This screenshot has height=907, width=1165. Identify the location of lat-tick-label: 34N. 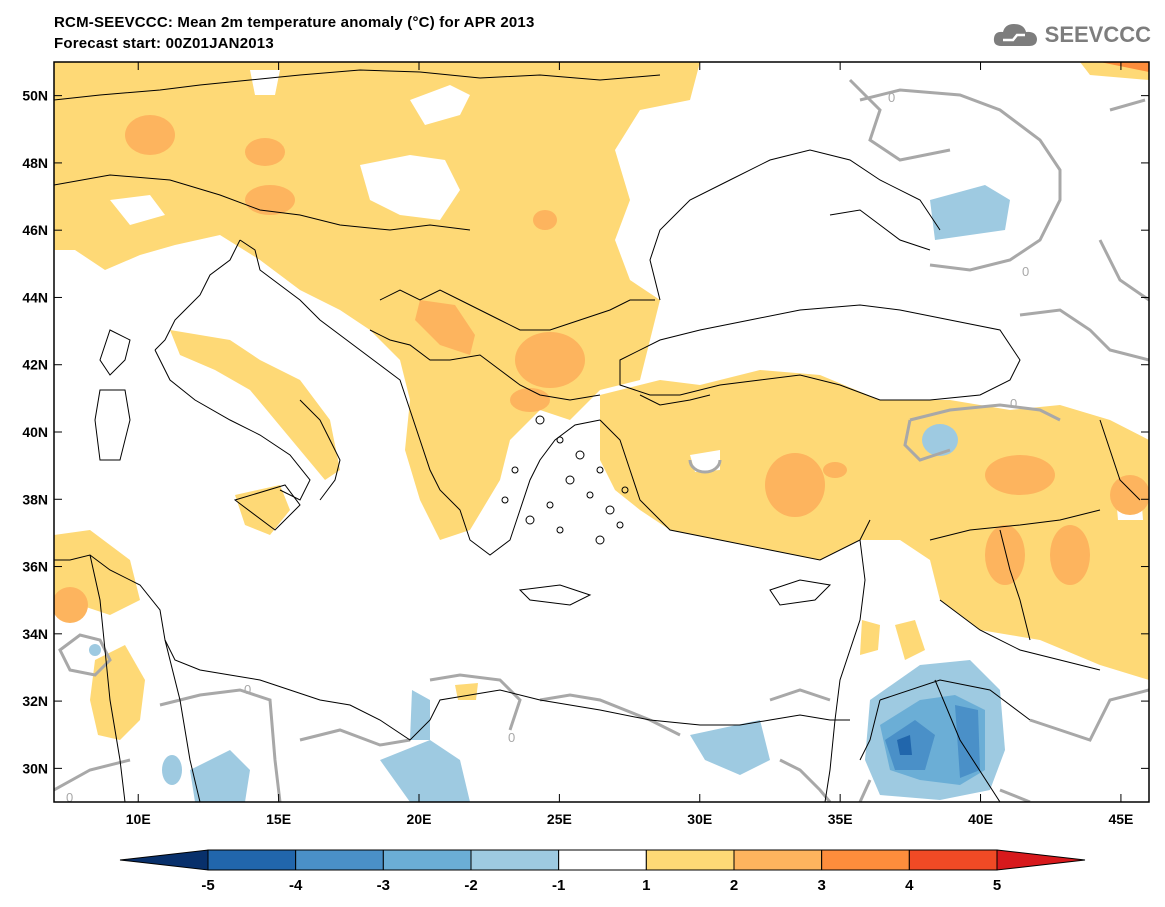
(35, 634).